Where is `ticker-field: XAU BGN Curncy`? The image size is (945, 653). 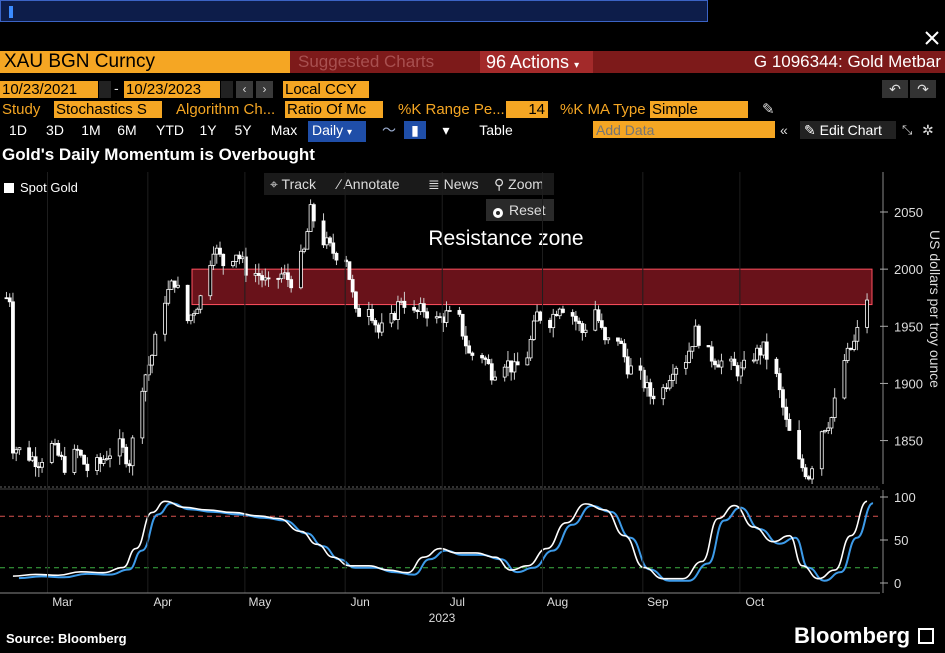 ticker-field: XAU BGN Curncy is located at coordinates (145, 62).